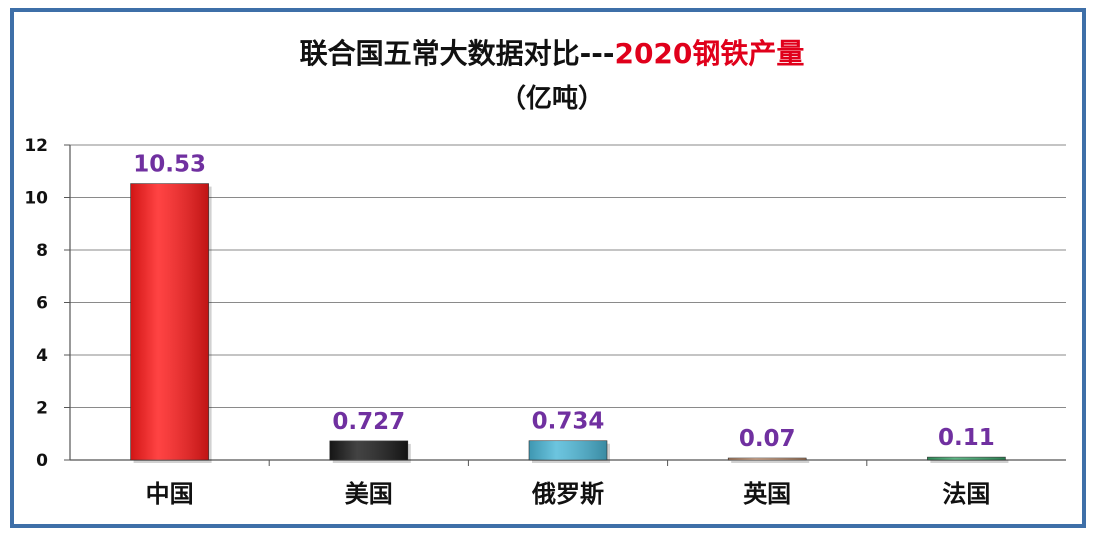  What do you see at coordinates (42, 251) in the screenshot?
I see `y-tick-label: 8` at bounding box center [42, 251].